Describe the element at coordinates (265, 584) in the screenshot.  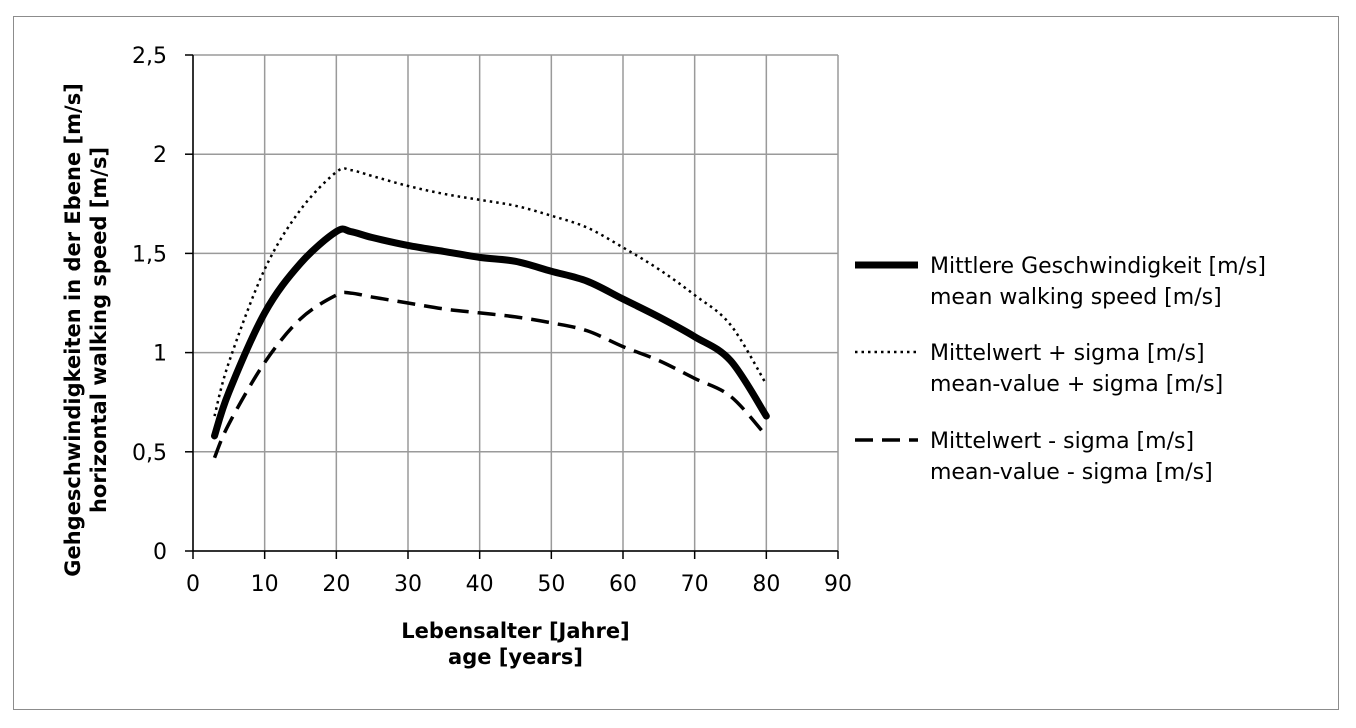
I see `x-tick-label: 10` at that location.